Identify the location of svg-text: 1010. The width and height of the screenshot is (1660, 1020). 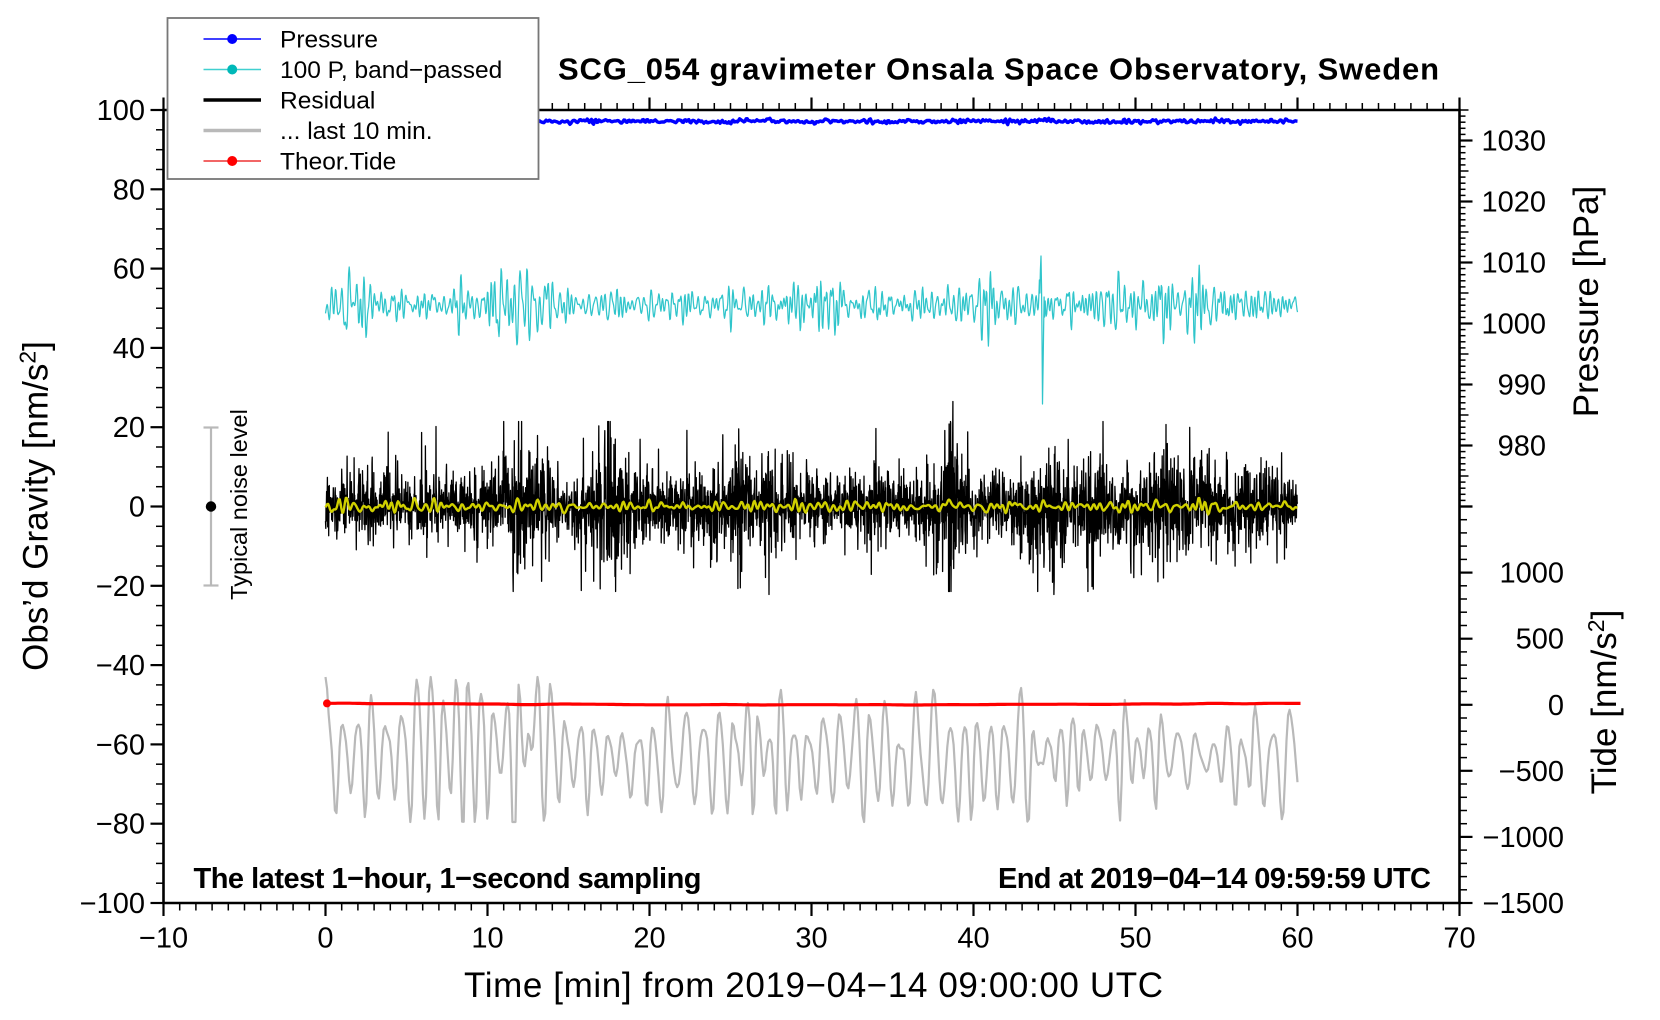
(1513, 264).